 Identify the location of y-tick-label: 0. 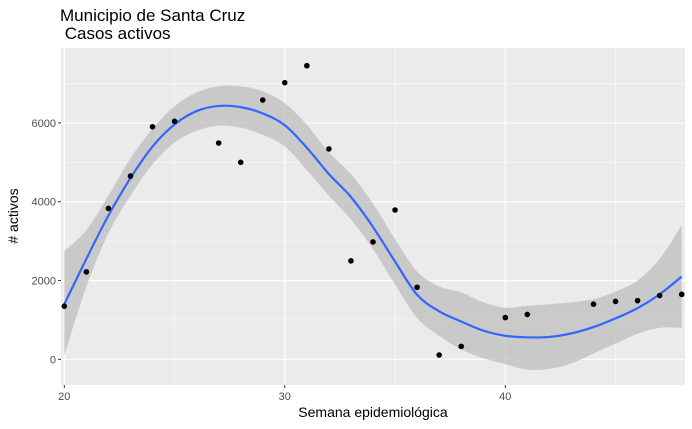
(53, 360).